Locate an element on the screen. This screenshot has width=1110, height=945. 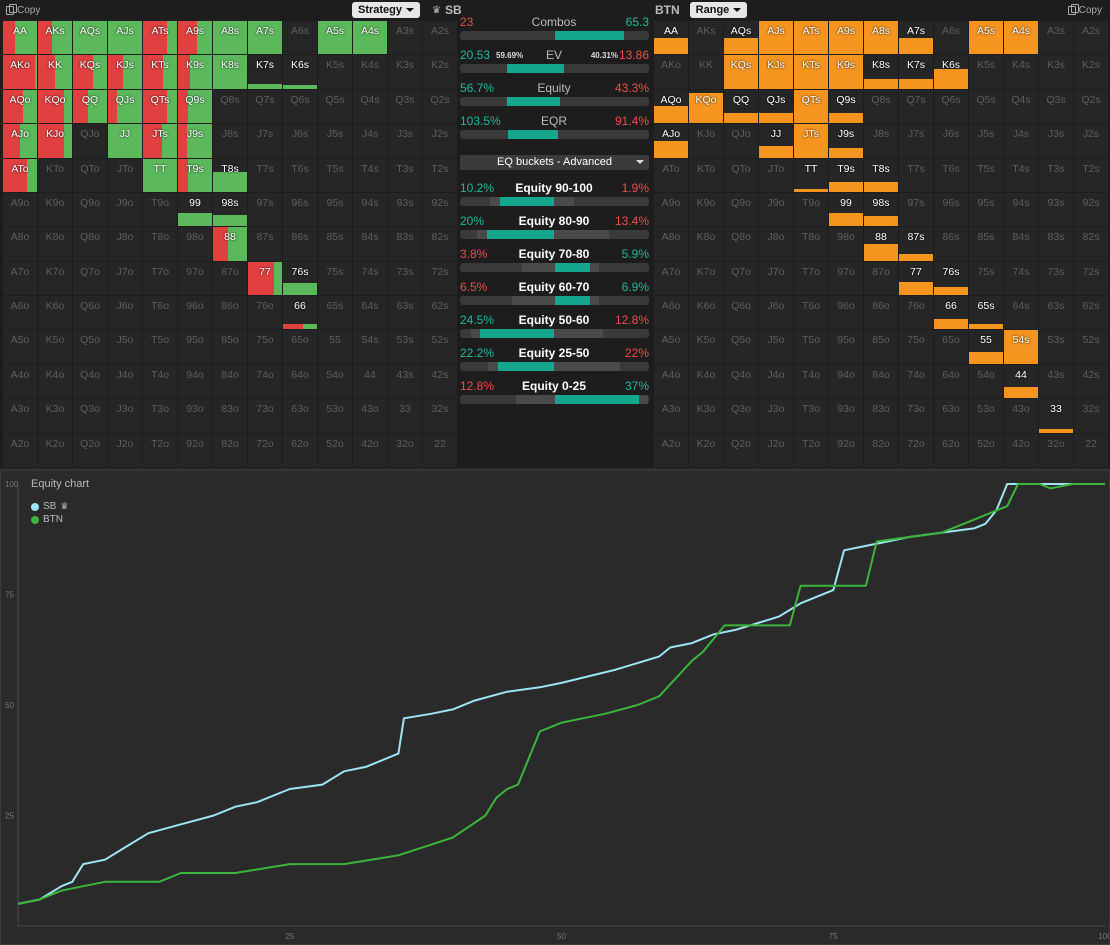
sb-hand-cell-J8s: J8s is located at coordinates (230, 141).